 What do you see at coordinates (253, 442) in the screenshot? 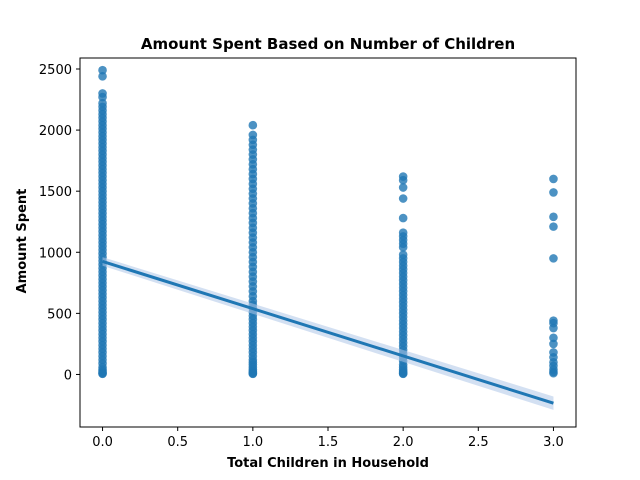
I see `x-tick-label: 1.0` at bounding box center [253, 442].